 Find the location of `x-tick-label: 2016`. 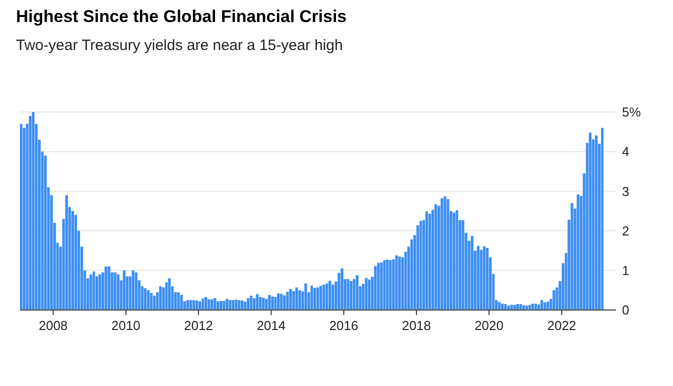

x-tick-label: 2016 is located at coordinates (343, 325).